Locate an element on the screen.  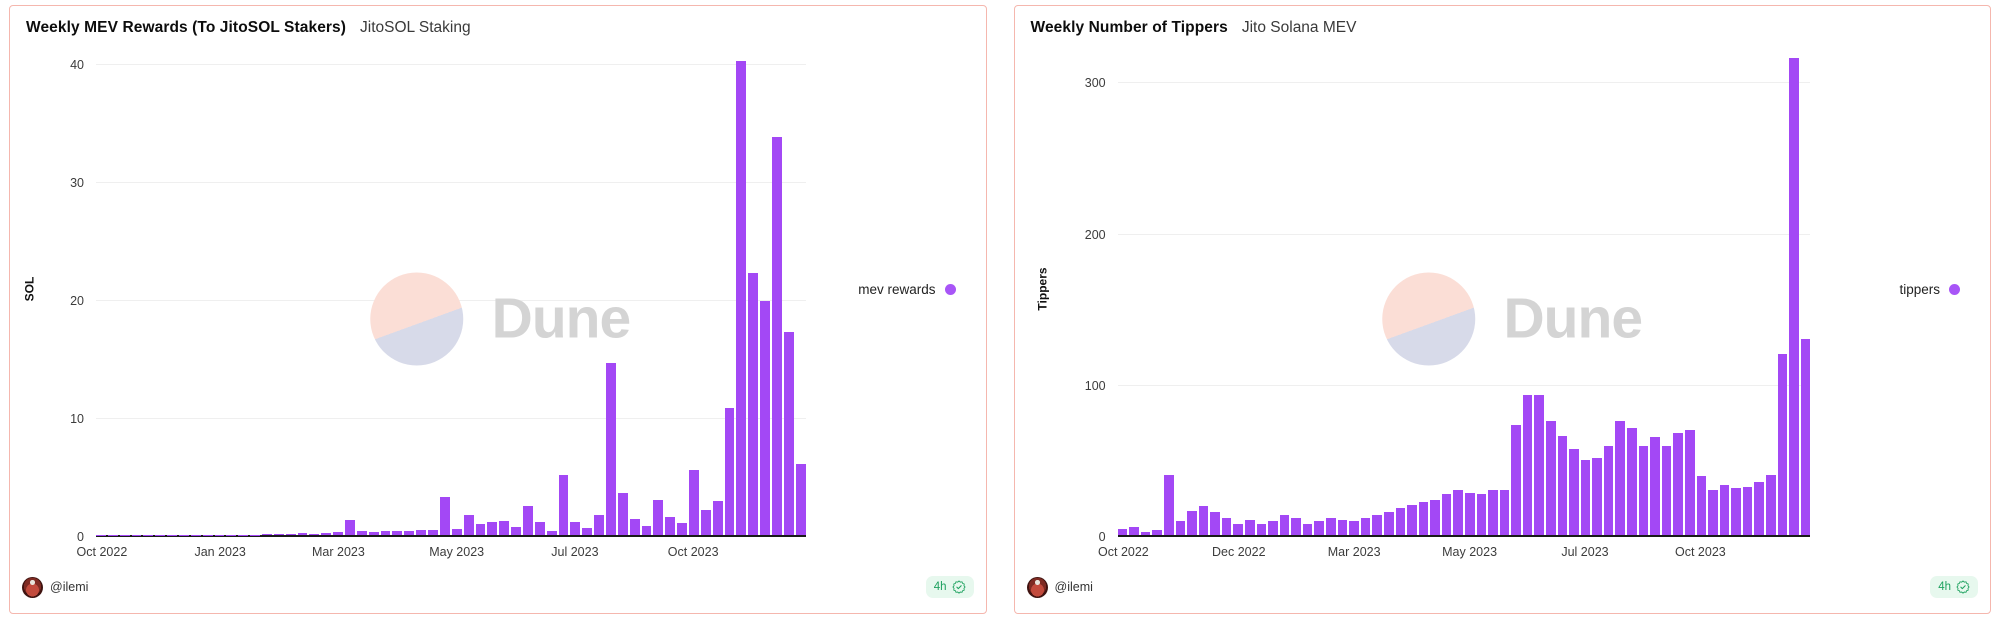
legend-label: tippers is located at coordinates (1919, 289).